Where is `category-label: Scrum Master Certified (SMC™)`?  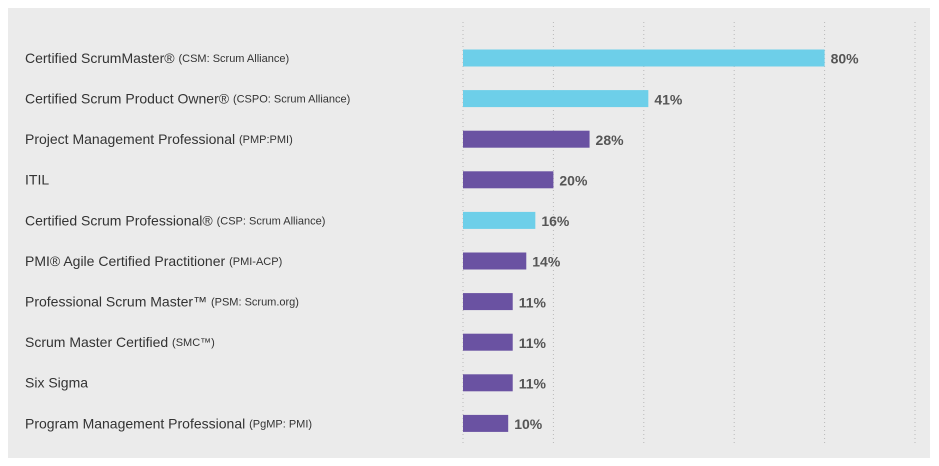 category-label: Scrum Master Certified (SMC™) is located at coordinates (120, 342).